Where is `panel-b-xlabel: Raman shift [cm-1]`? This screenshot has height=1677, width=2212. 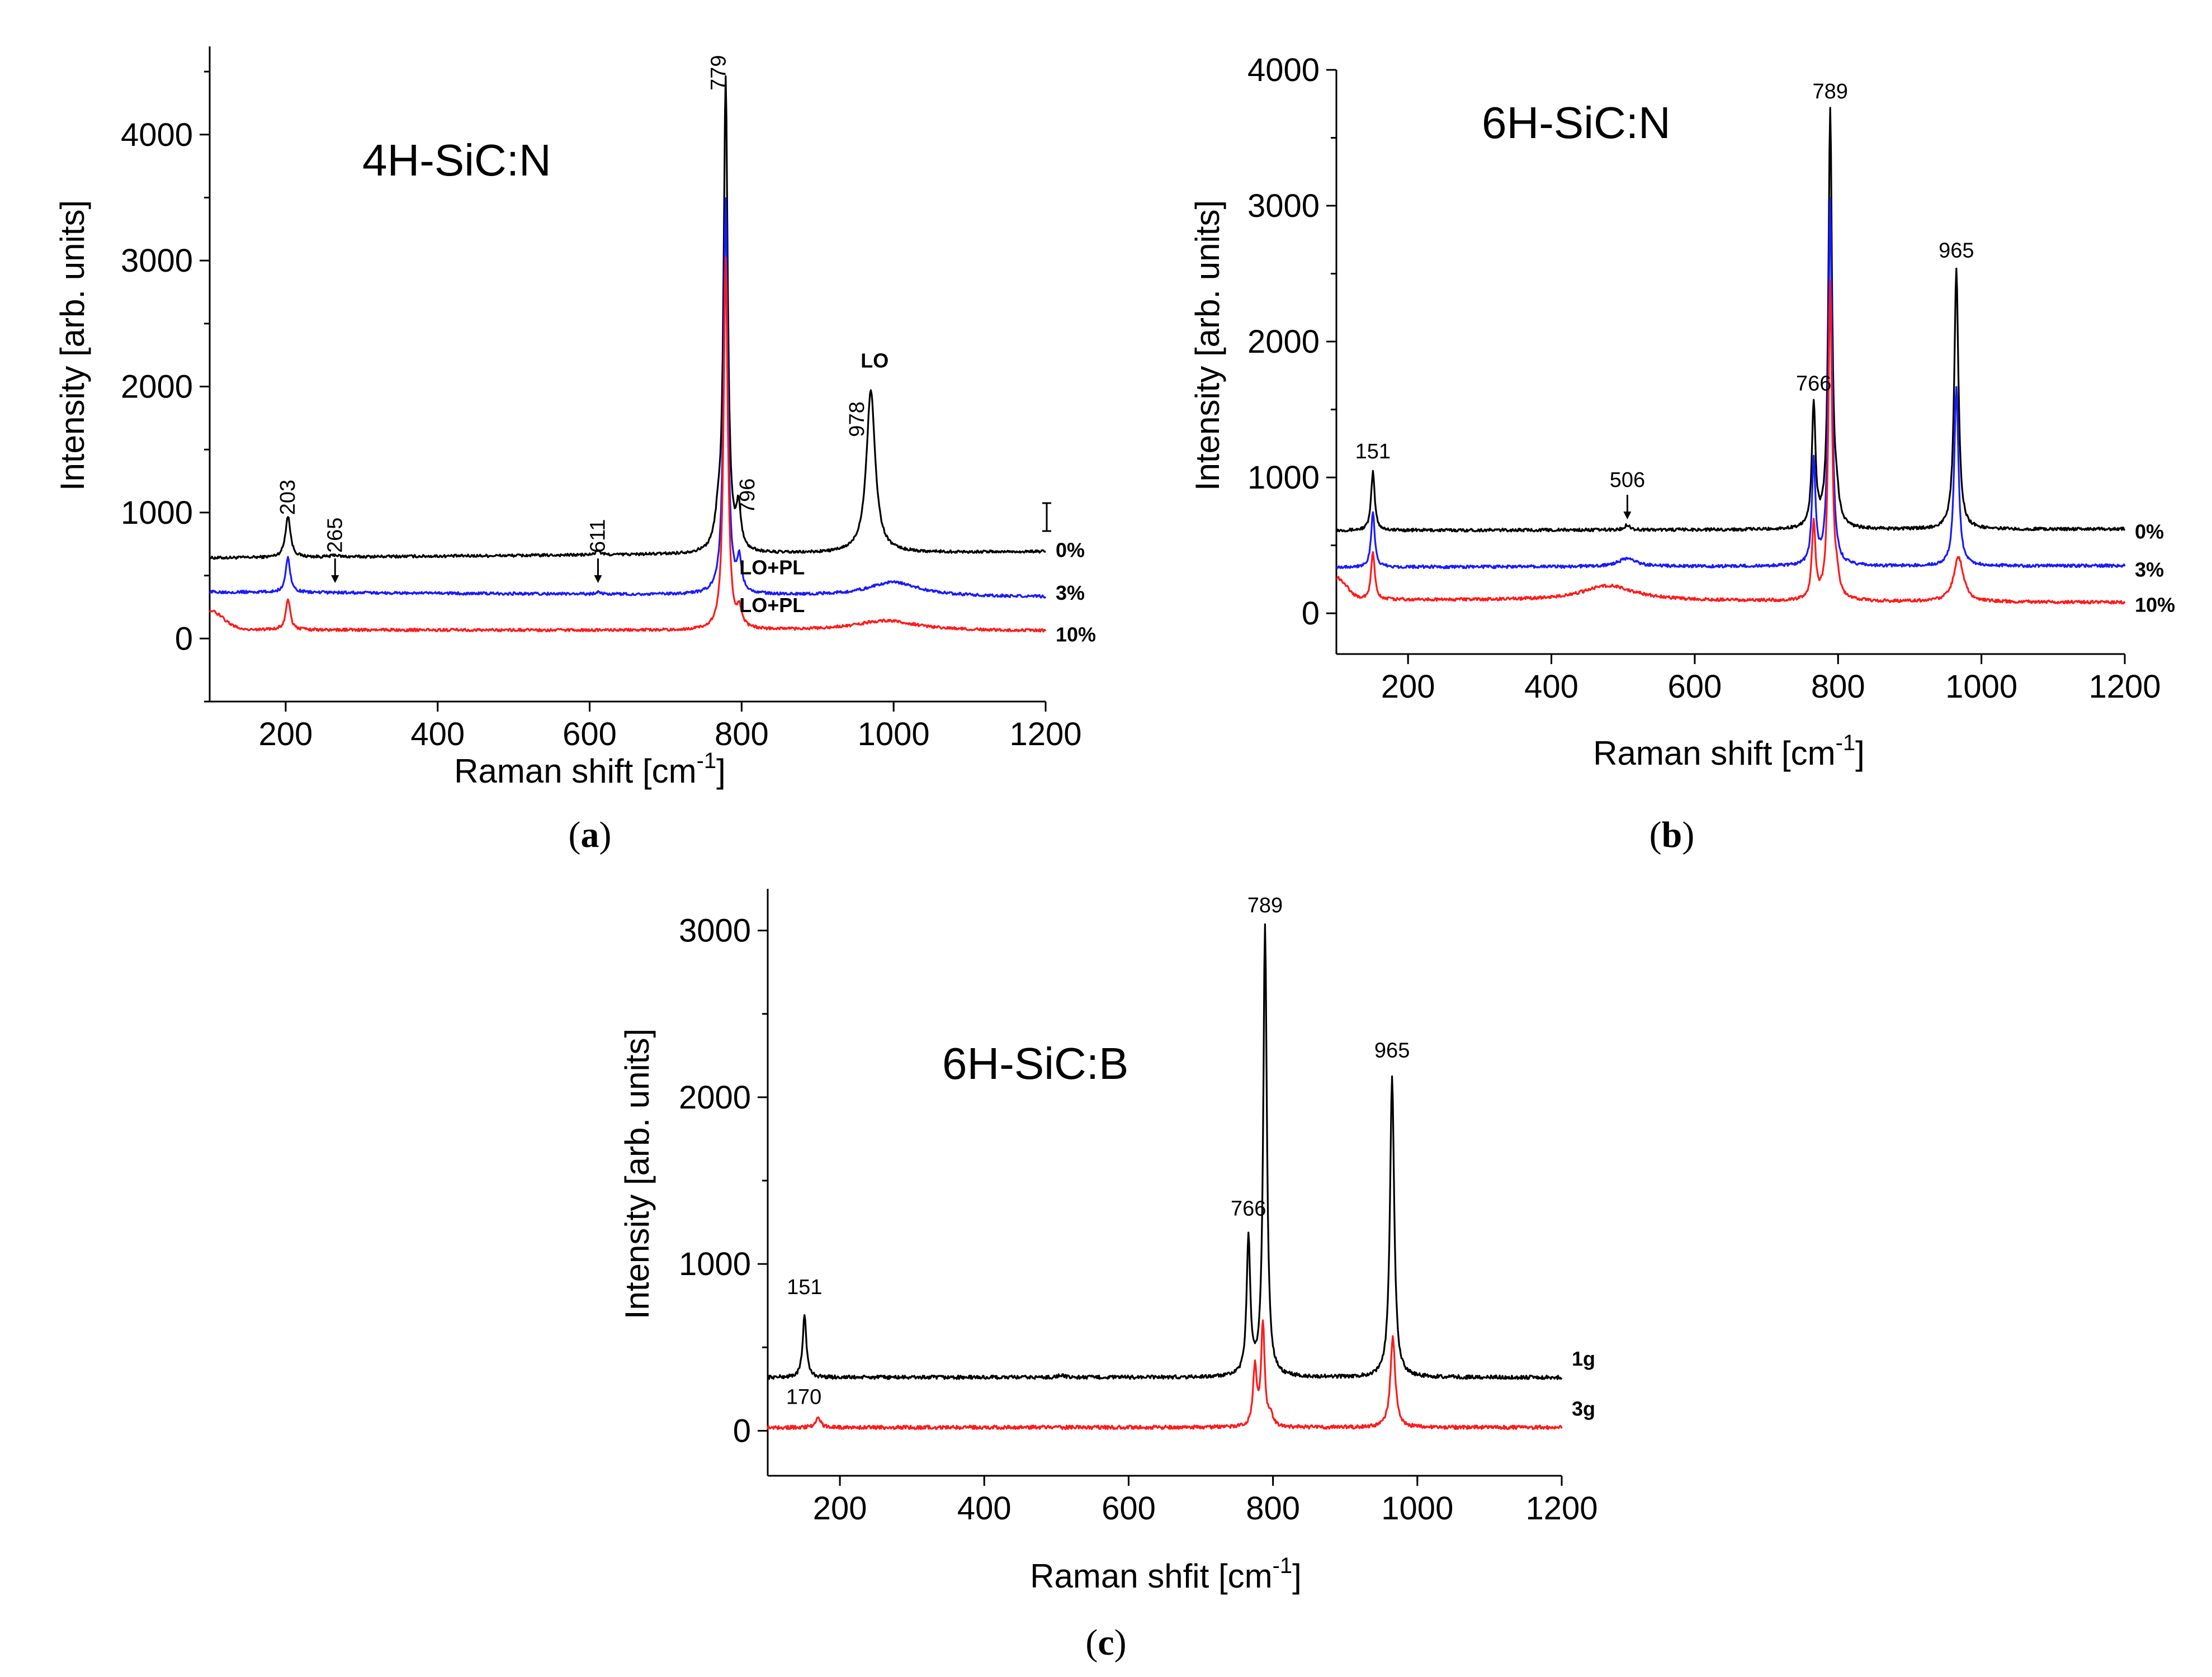
panel-b-xlabel: Raman shift [cm-1] is located at coordinates (1729, 751).